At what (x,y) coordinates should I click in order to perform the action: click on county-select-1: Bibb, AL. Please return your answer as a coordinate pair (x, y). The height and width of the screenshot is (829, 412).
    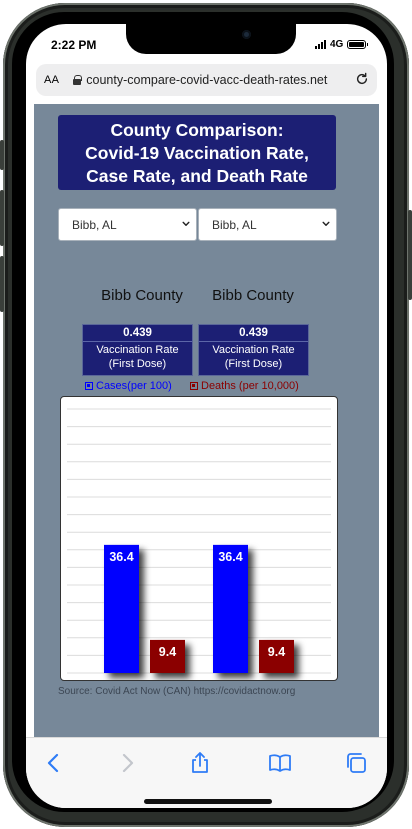
    Looking at the image, I should click on (127, 224).